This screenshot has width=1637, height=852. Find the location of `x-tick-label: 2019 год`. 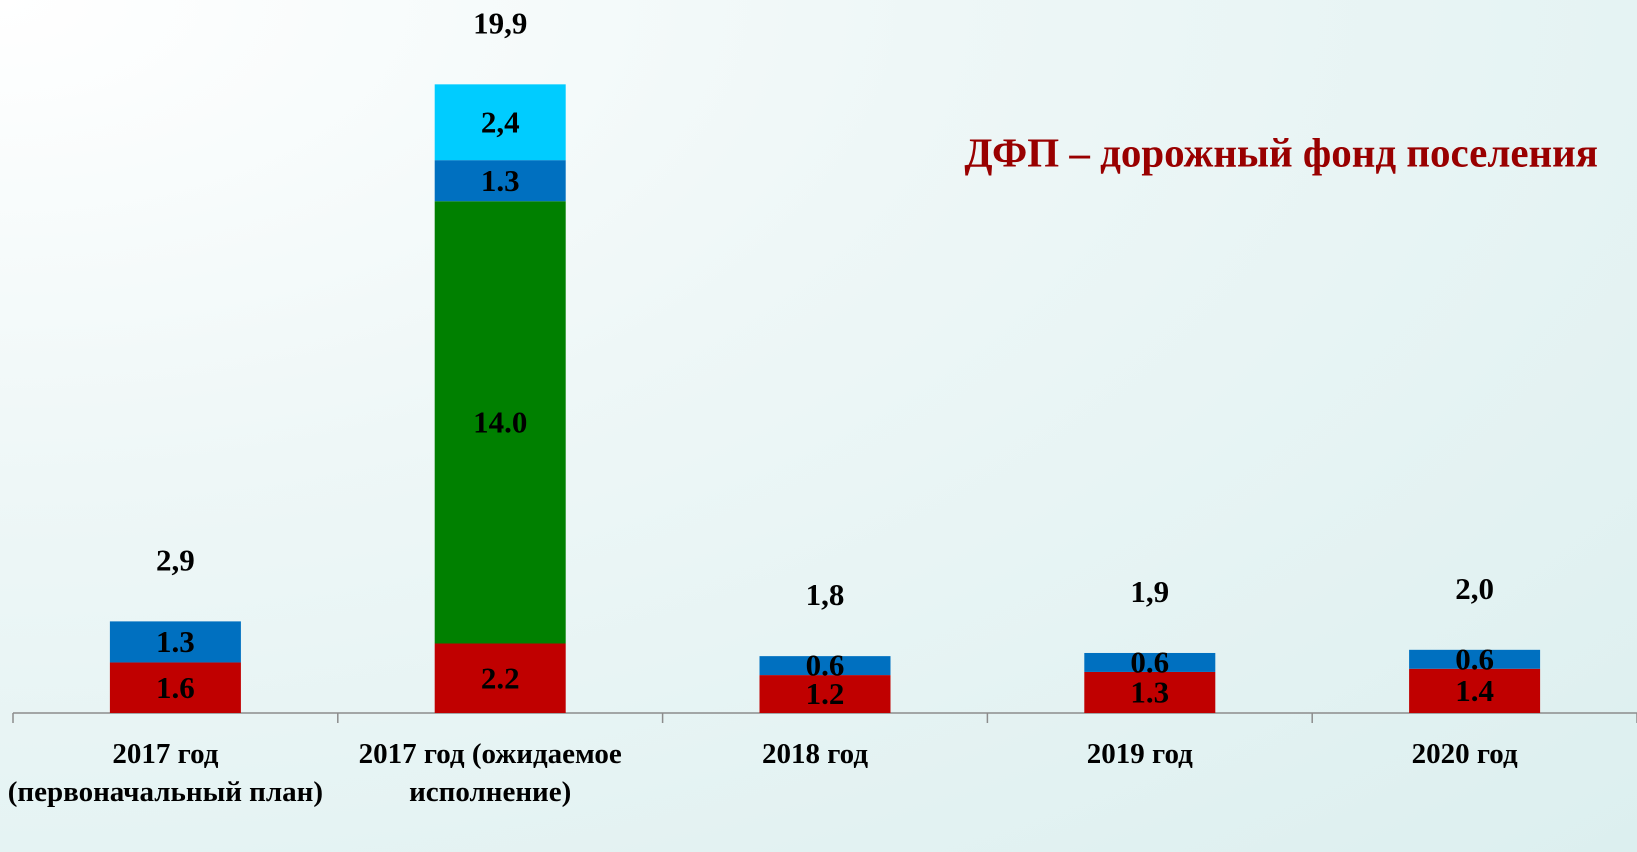

x-tick-label: 2019 год is located at coordinates (1139, 754).